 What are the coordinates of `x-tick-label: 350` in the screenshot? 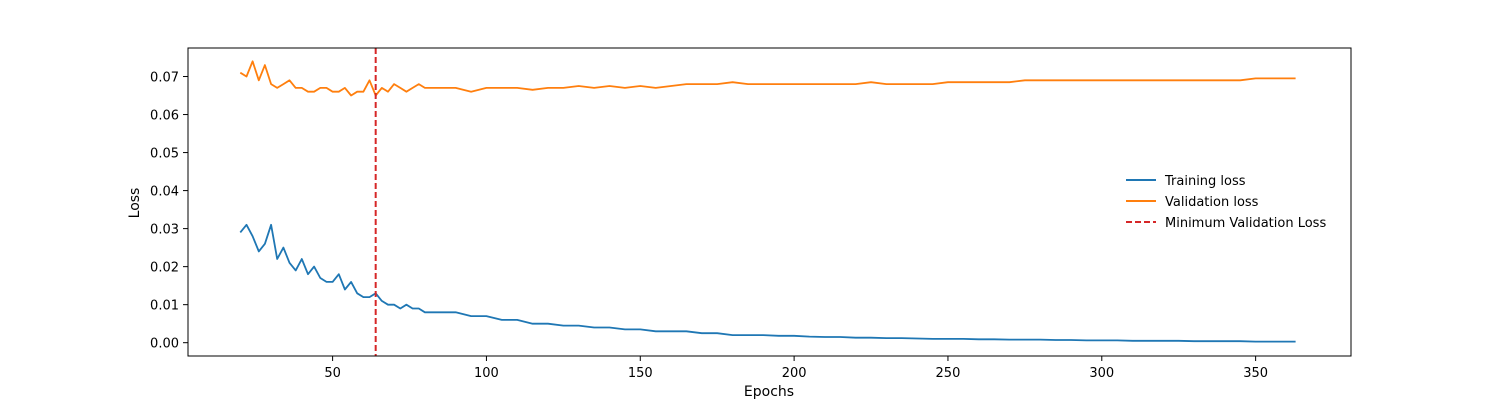 It's located at (1255, 373).